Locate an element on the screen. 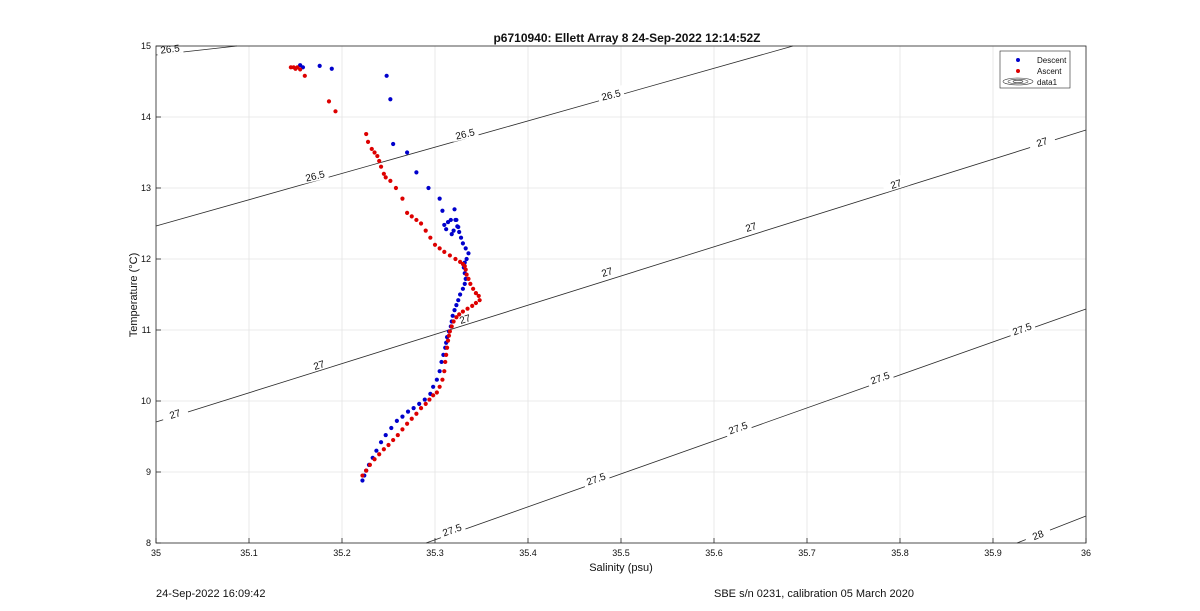  y-tick-label: 9 is located at coordinates (148, 472).